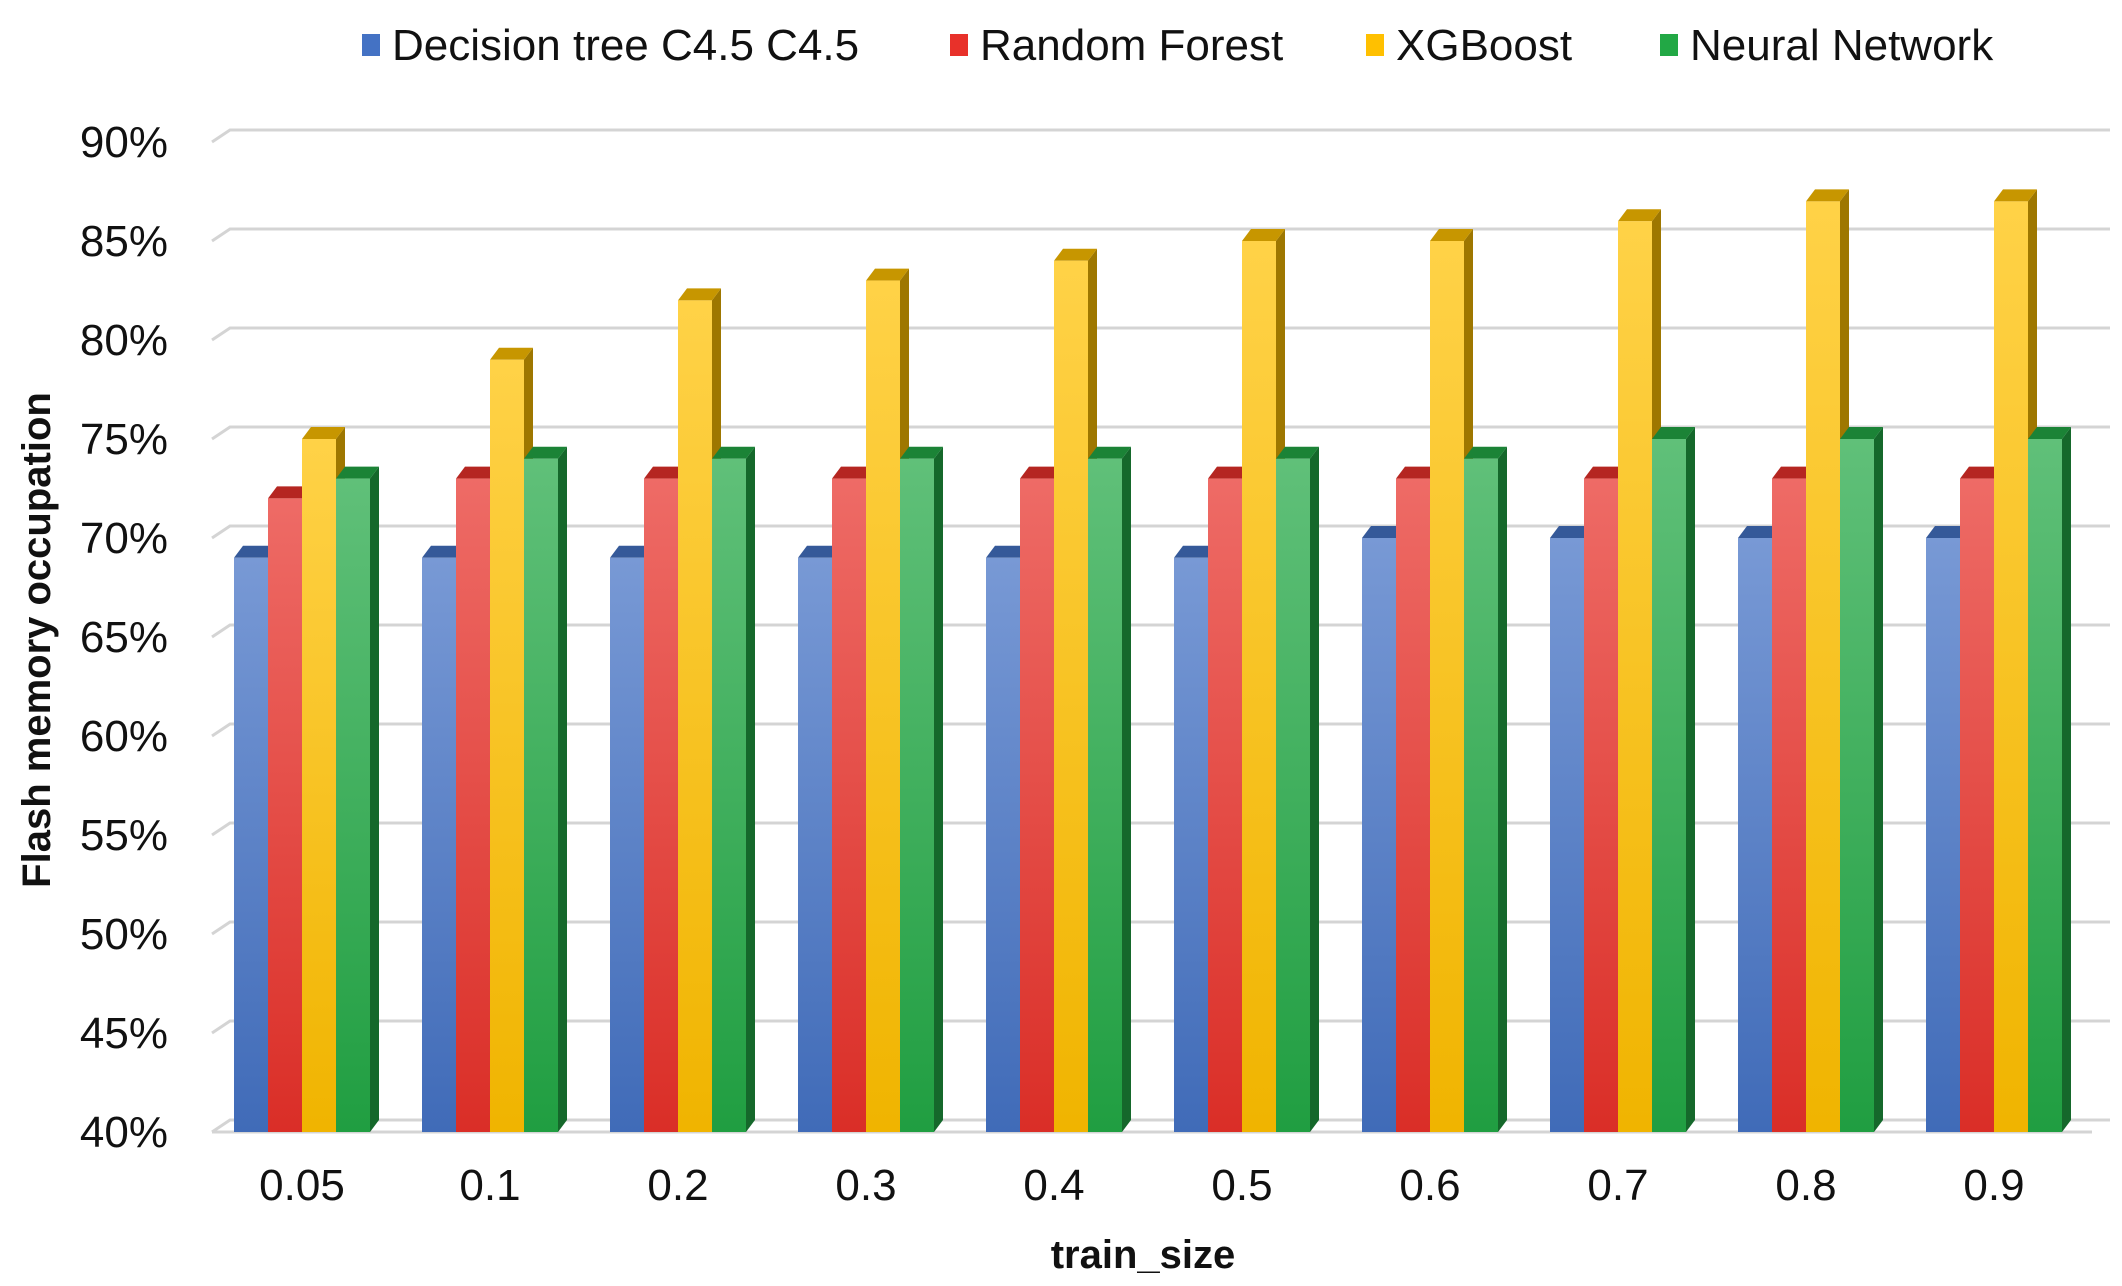 The height and width of the screenshot is (1286, 2122). What do you see at coordinates (124, 637) in the screenshot?
I see `y-tick-label: 65%` at bounding box center [124, 637].